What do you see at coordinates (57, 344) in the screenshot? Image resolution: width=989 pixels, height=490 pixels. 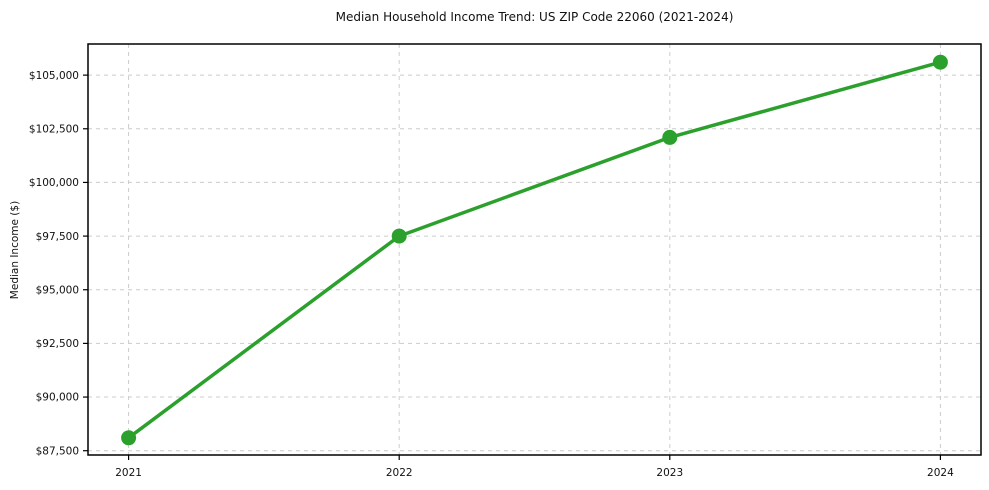 I see `y-tick-label: $92,500` at bounding box center [57, 344].